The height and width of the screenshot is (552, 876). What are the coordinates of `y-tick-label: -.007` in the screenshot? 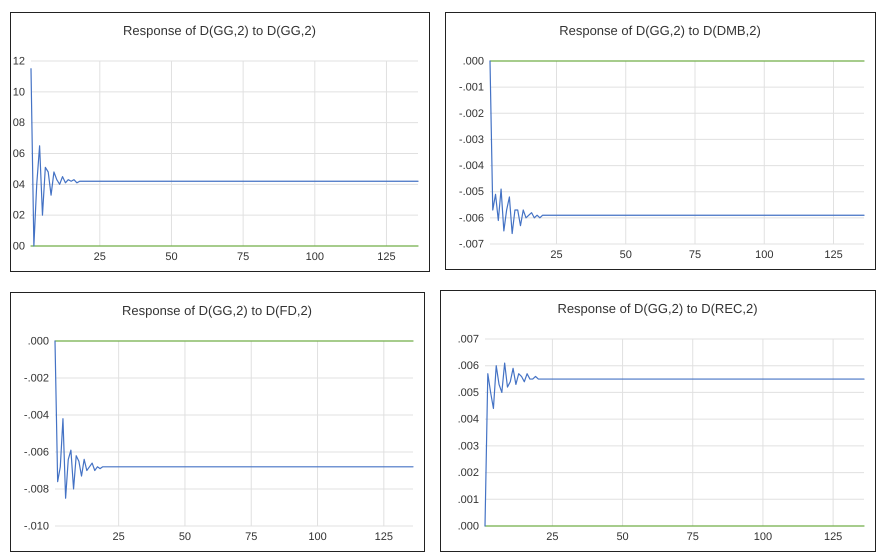 It's located at (471, 244).